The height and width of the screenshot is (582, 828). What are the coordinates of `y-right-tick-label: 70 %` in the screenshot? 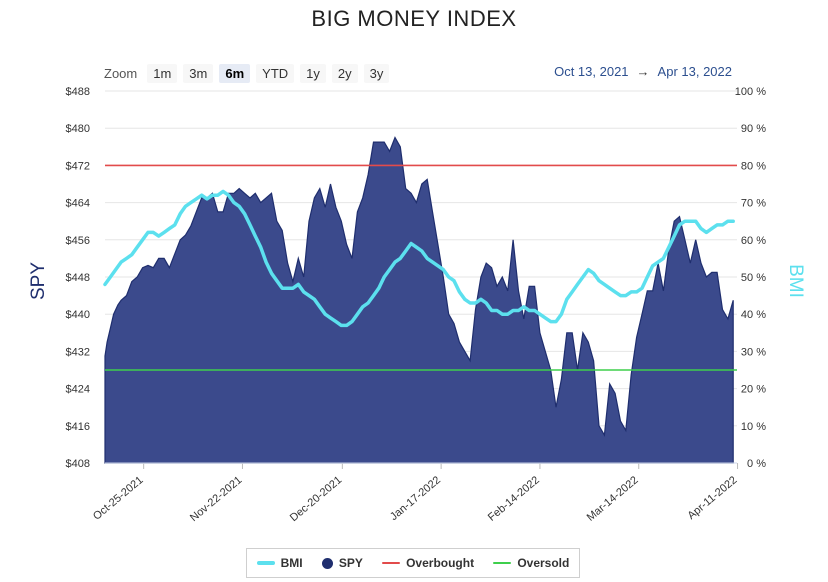 It's located at (753, 204).